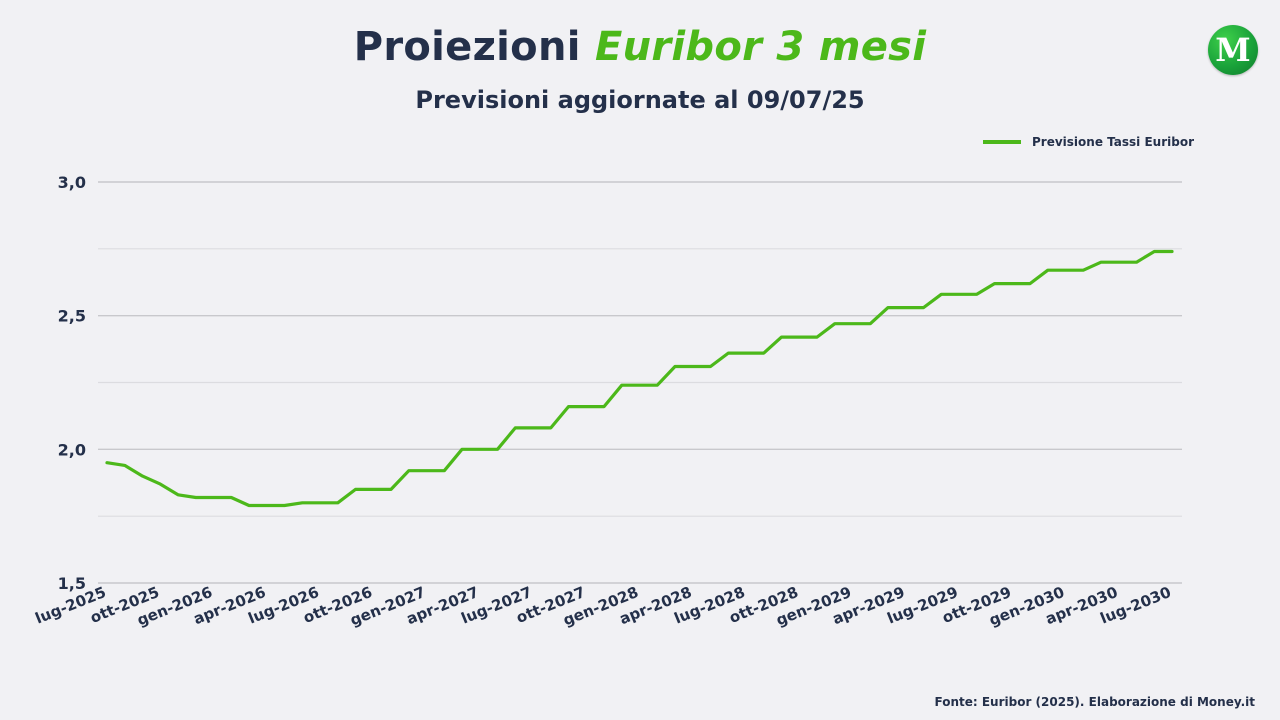 The height and width of the screenshot is (720, 1280). What do you see at coordinates (72, 182) in the screenshot?
I see `y-tick-label: 3,0` at bounding box center [72, 182].